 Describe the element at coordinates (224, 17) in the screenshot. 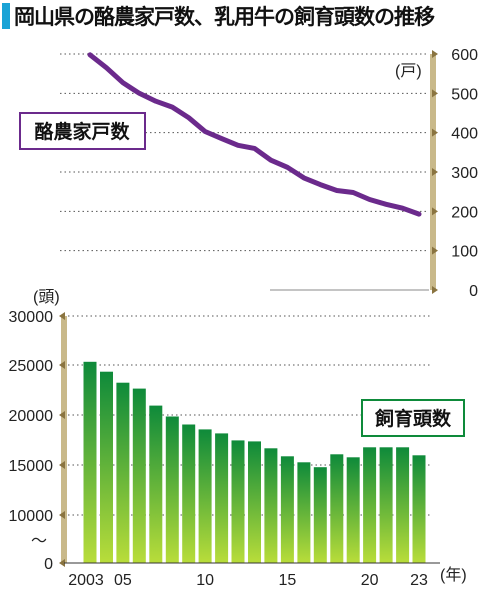

I see `chart-title: 岡山県の酪農家戸数、乳用牛の飼育頭数の推移` at that location.